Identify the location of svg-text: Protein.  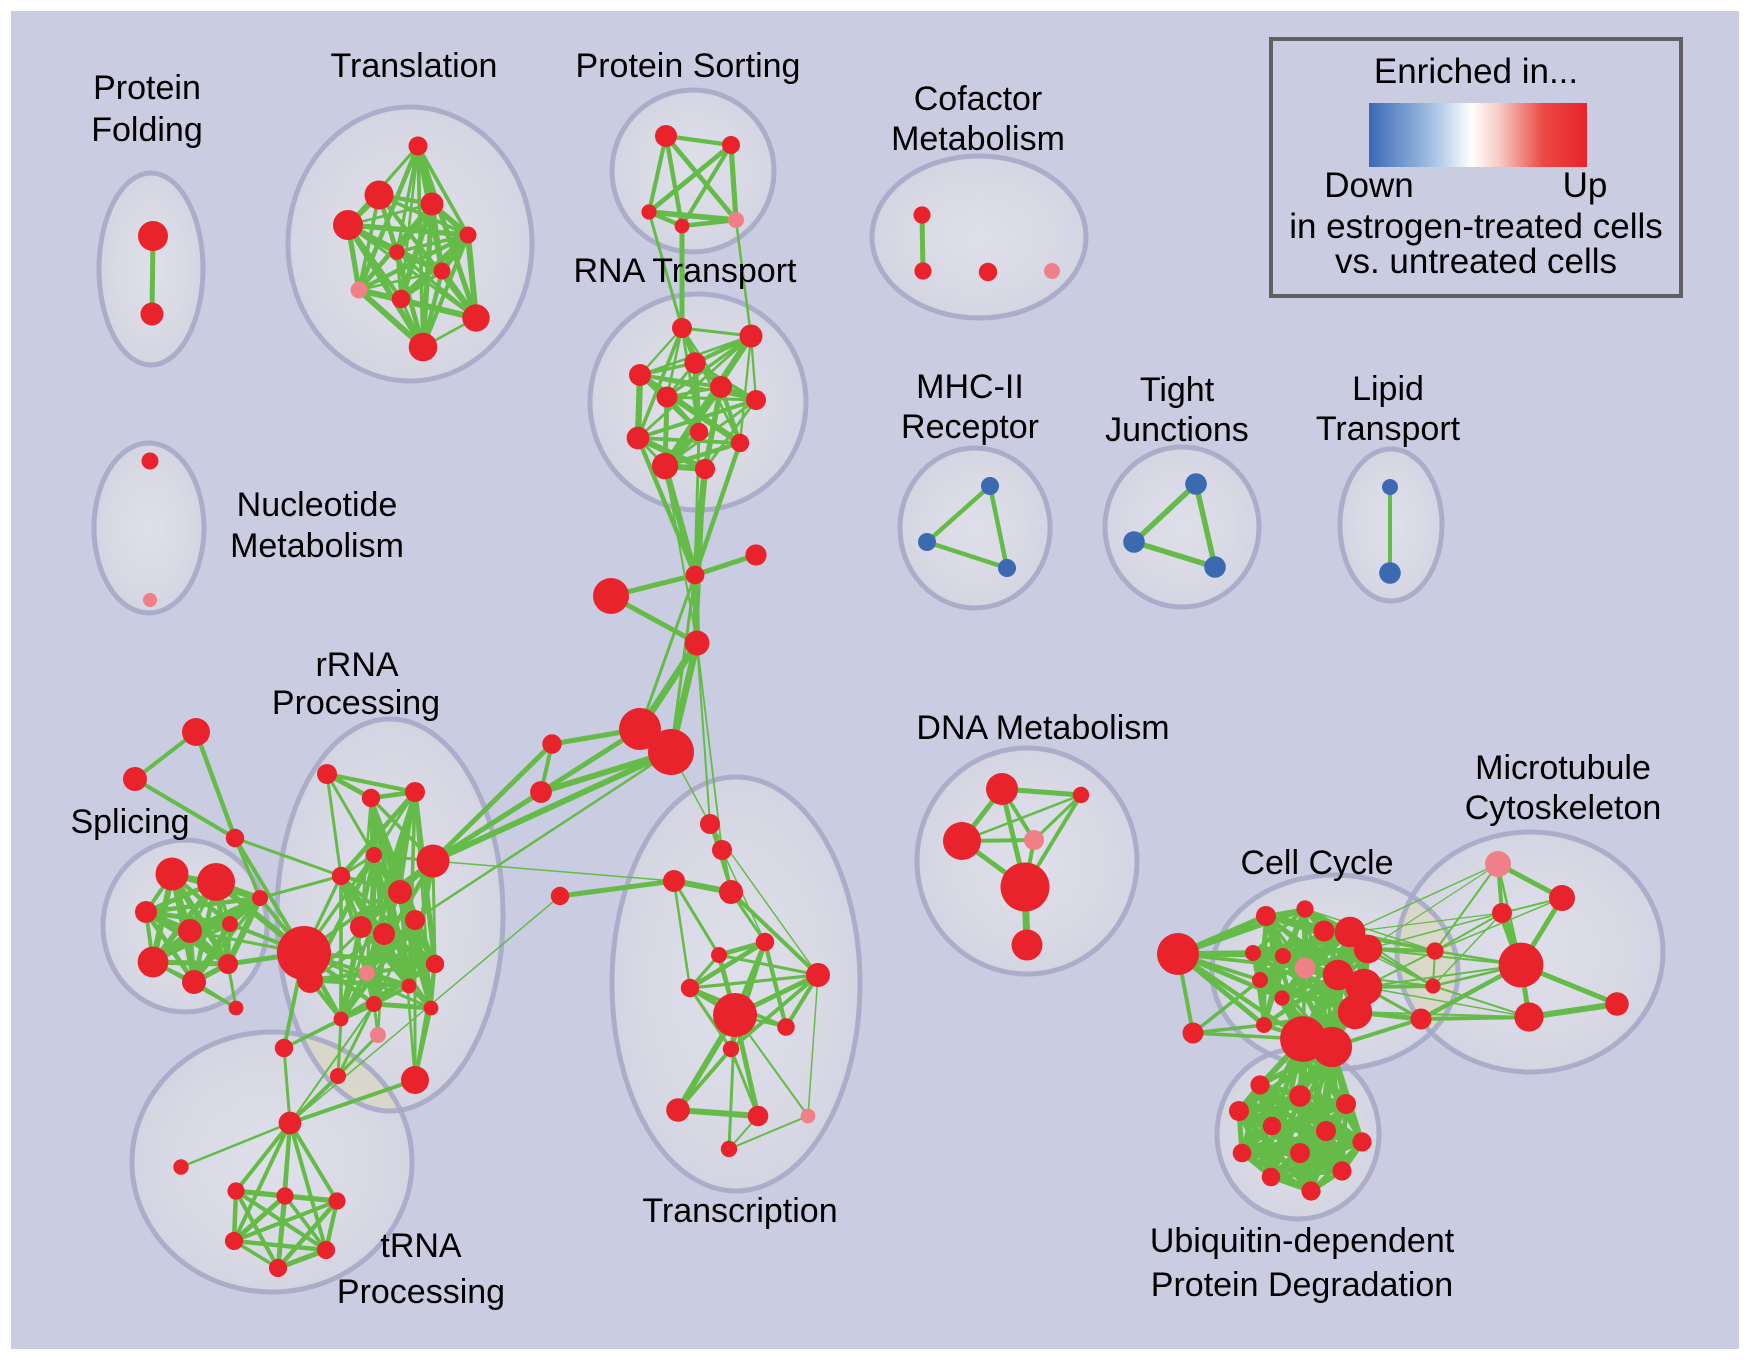
(147, 88).